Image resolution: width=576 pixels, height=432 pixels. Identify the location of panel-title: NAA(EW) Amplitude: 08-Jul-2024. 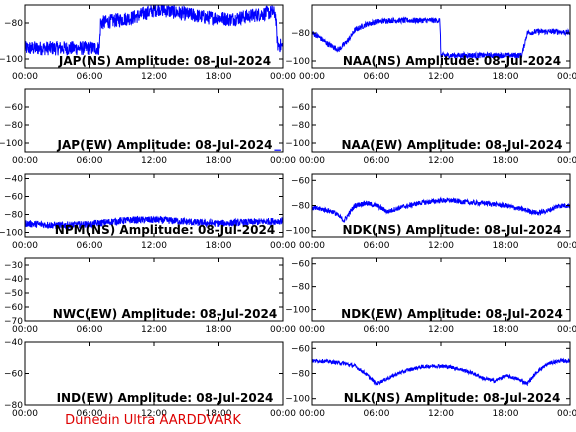
(452, 145).